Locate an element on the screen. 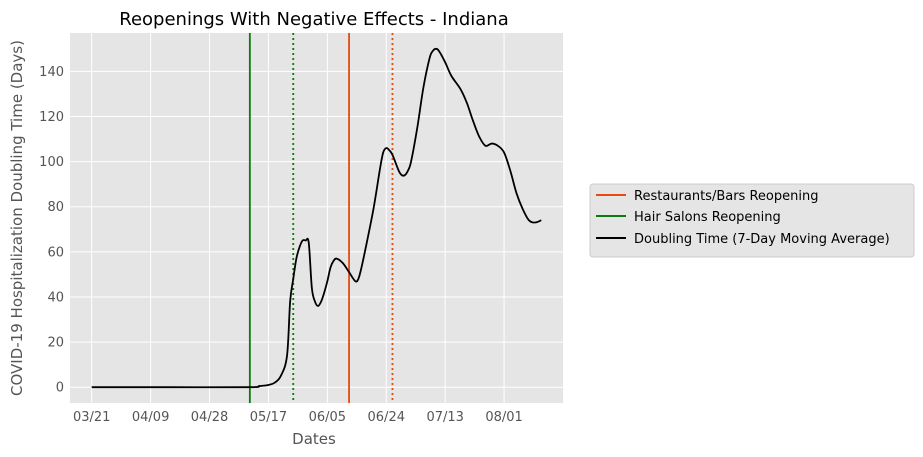 This screenshot has height=457, width=923. x-tick-label: 04/28 is located at coordinates (209, 417).